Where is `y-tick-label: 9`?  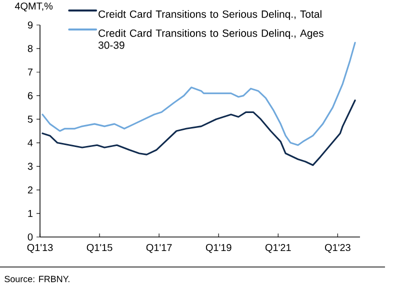
y-tick-label: 9 is located at coordinates (30, 25).